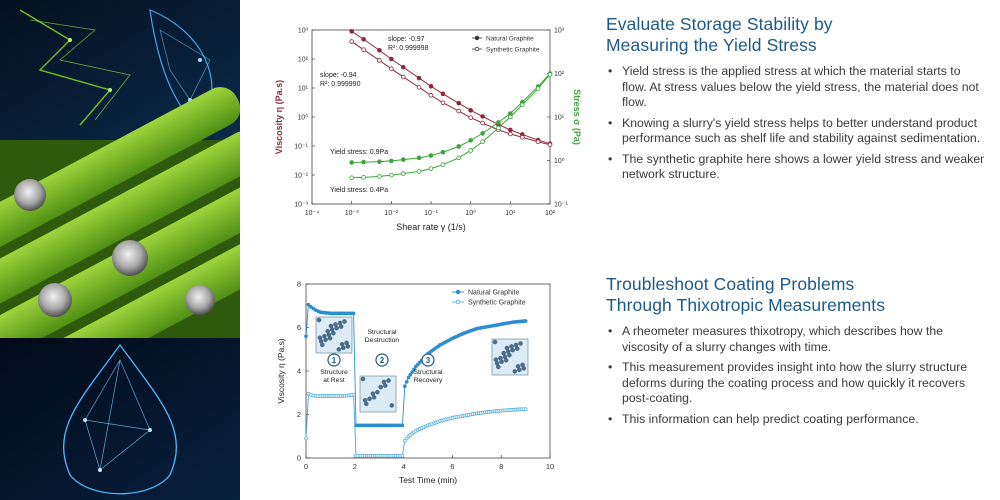 The image size is (1000, 500). I want to click on y-left-tick-label: 10¹, so click(303, 89).